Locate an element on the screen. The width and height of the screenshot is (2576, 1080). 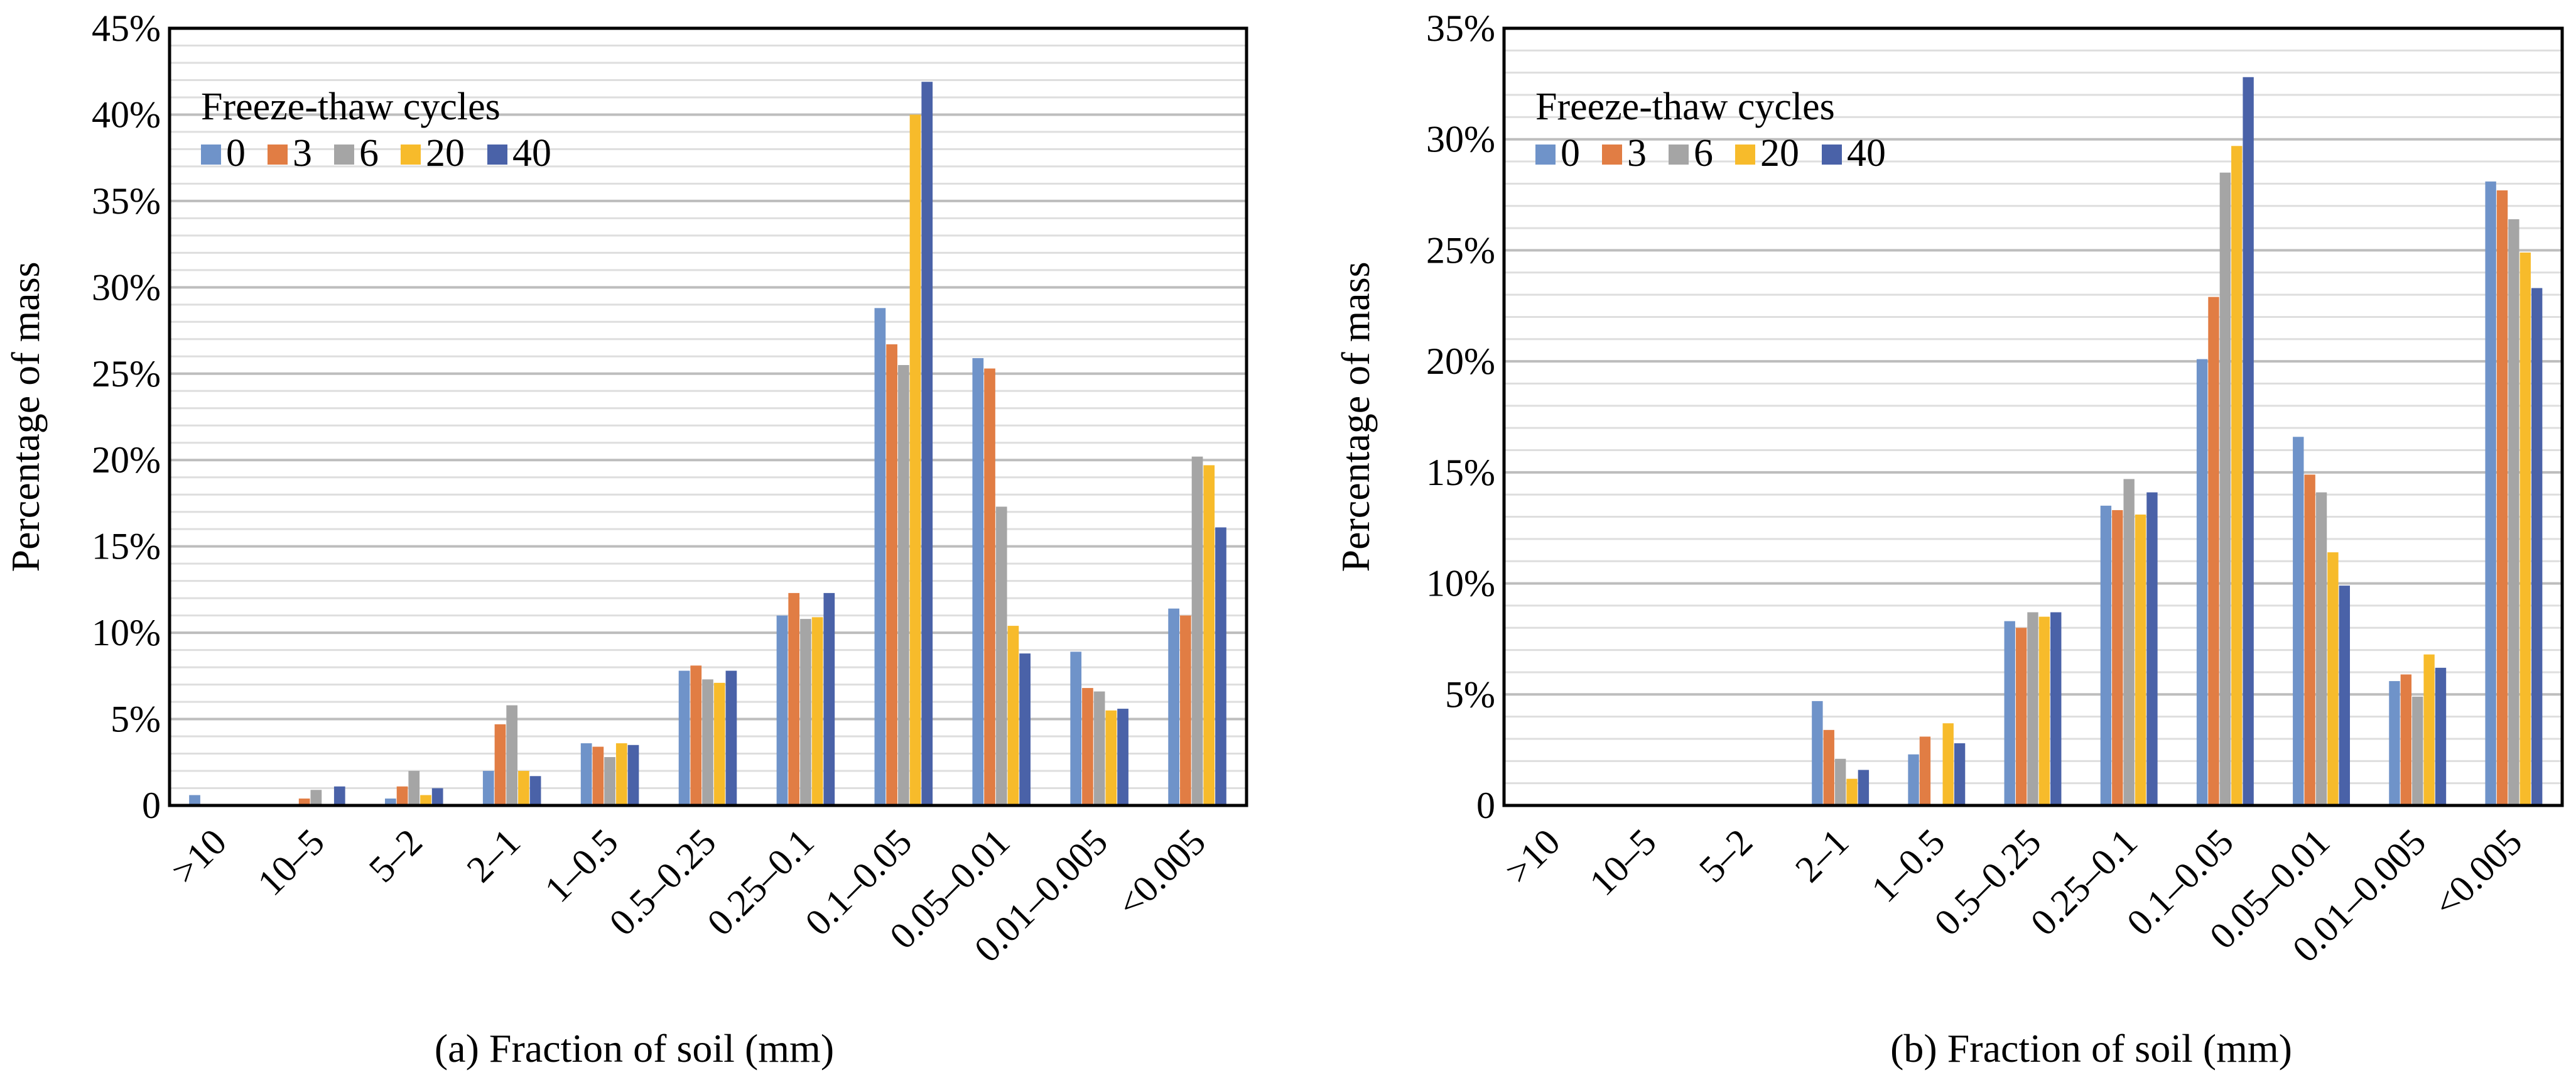
y-tick-label: 10% is located at coordinates (1460, 583).